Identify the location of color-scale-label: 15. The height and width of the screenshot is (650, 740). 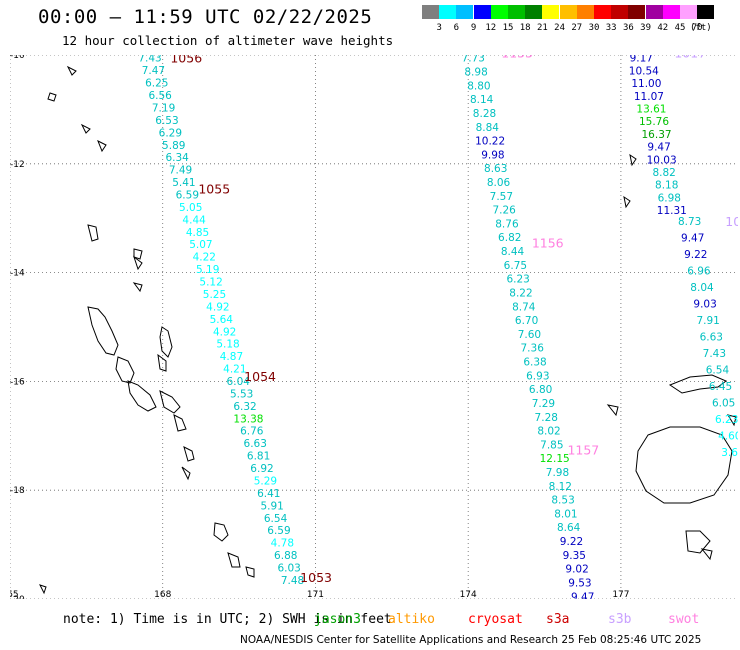
(508, 28).